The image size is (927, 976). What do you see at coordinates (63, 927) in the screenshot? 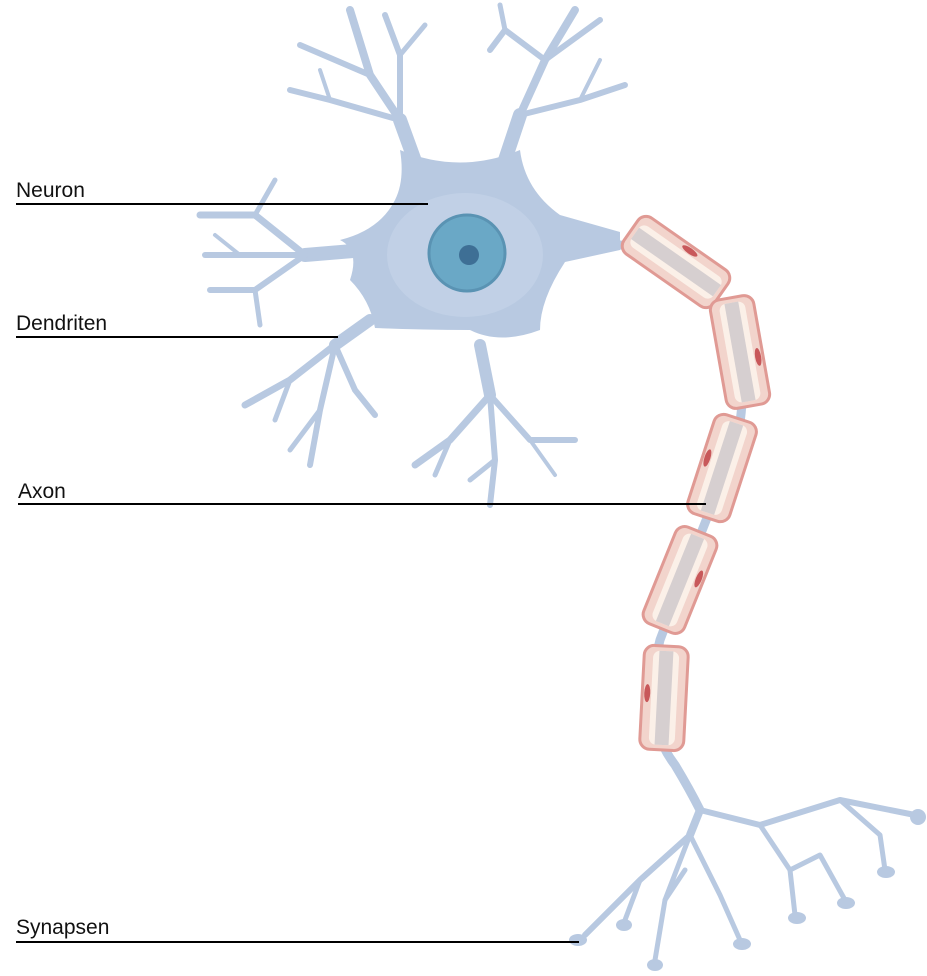
I see `synapses-label: Synapsen` at bounding box center [63, 927].